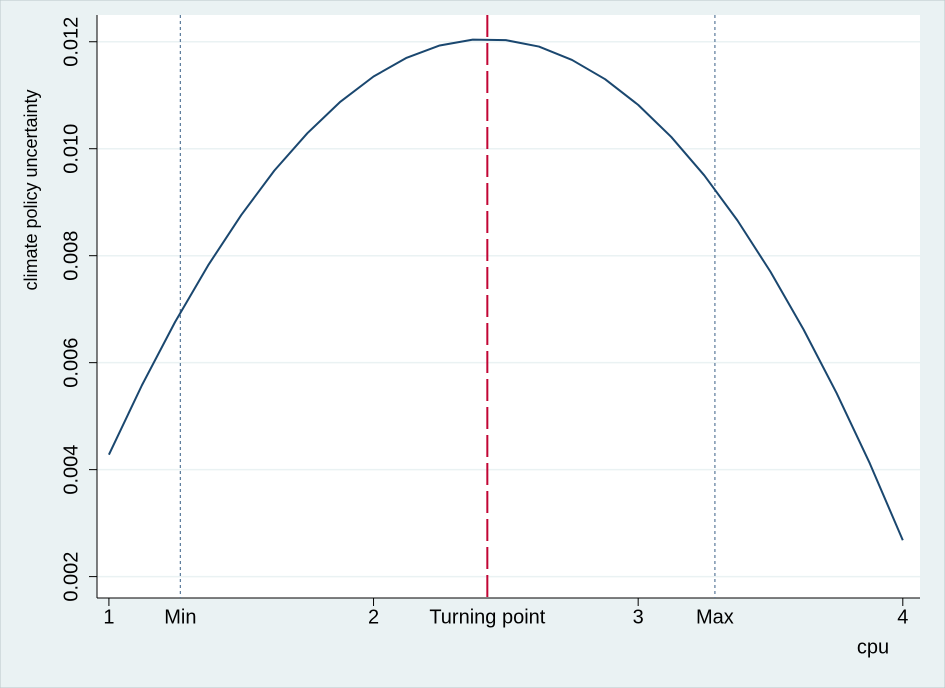  I want to click on y-tick-label: 0.006, so click(71, 363).